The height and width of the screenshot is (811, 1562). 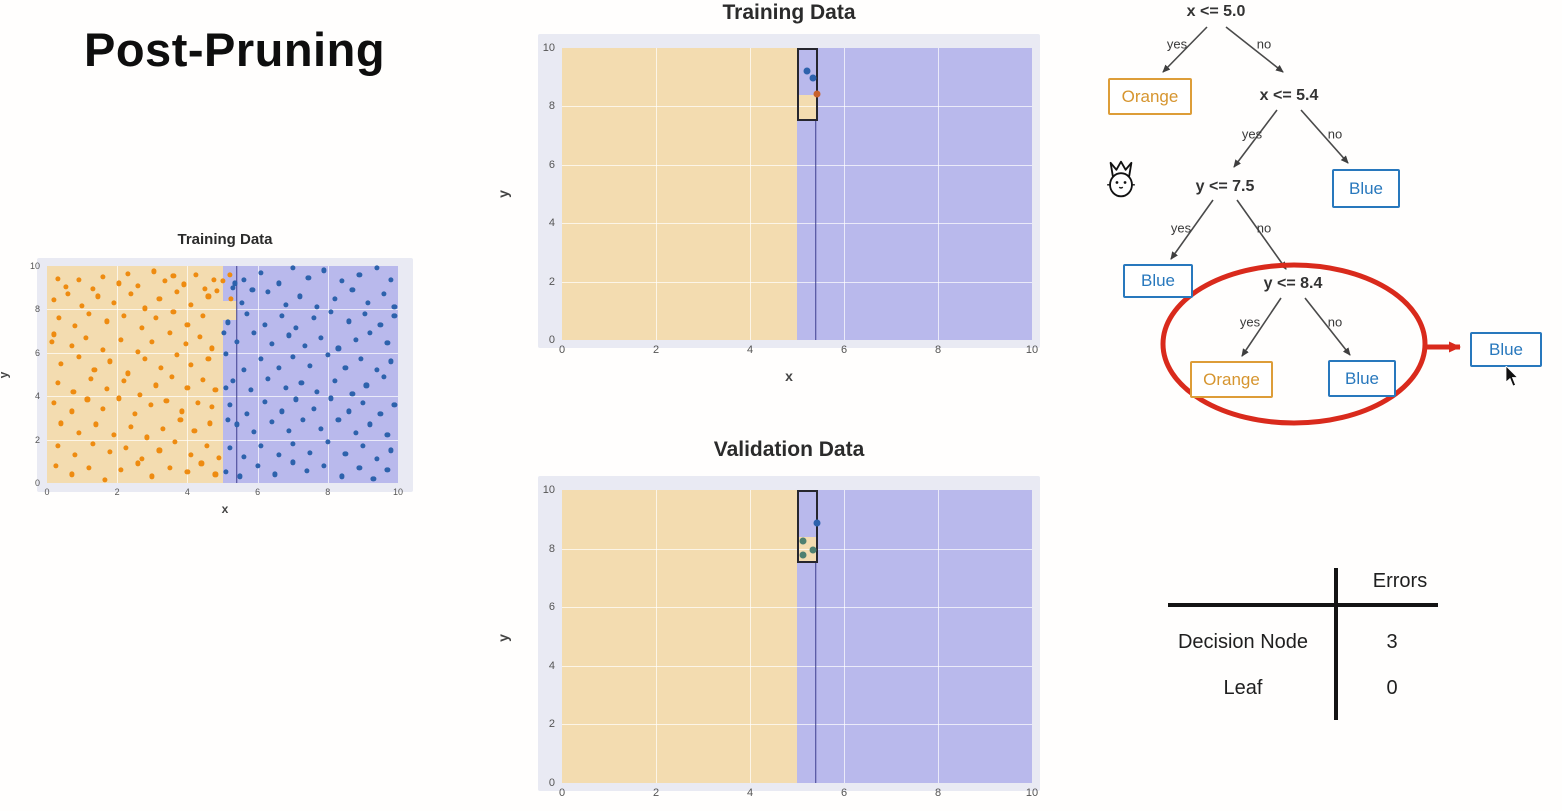 I want to click on validation-plot: 0 2 4 6 8 10 0 2 4 6 8 10, so click(x=789, y=637).